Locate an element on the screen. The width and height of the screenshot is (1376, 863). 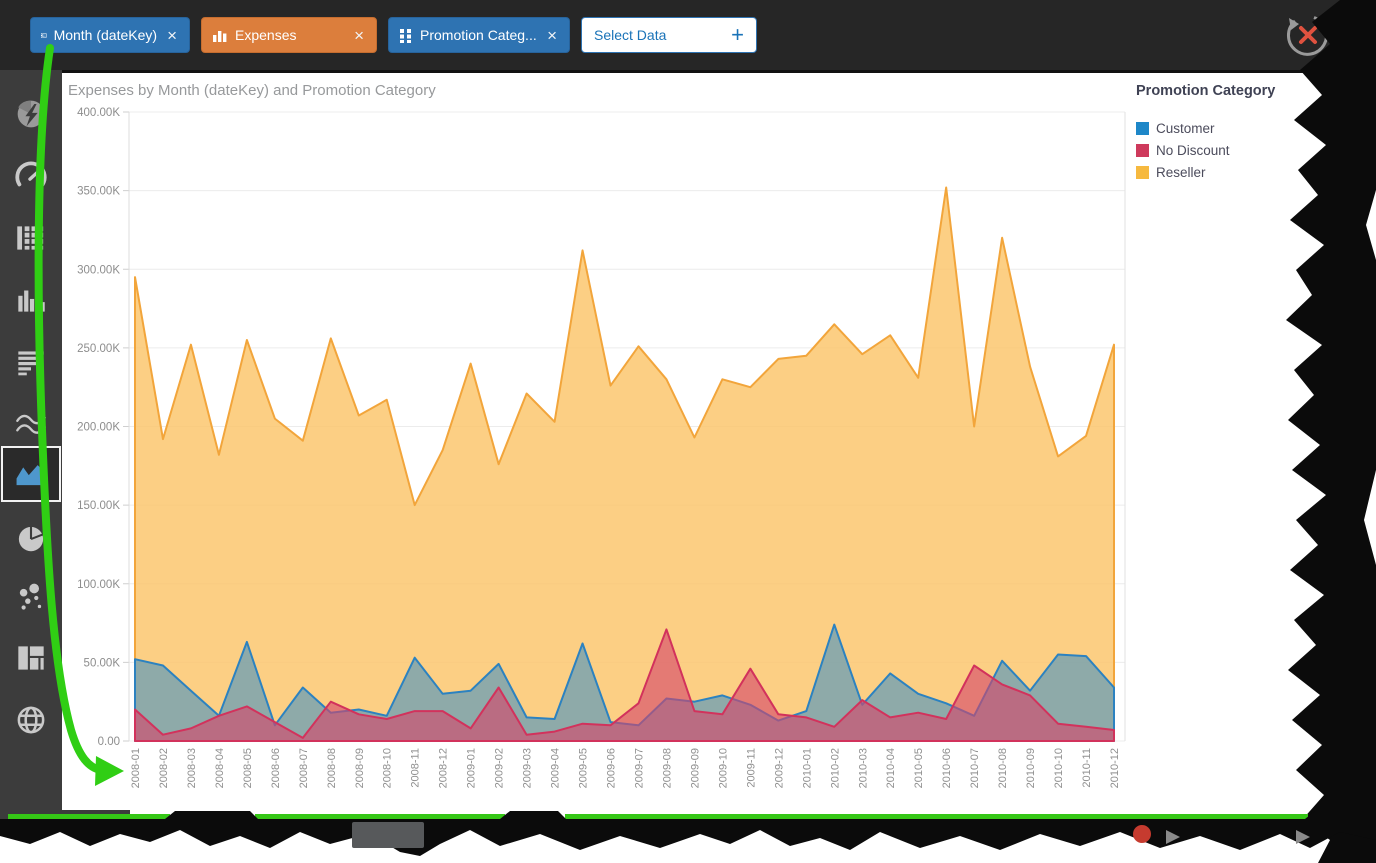
sidebar-item-insights is located at coordinates (31, 114).